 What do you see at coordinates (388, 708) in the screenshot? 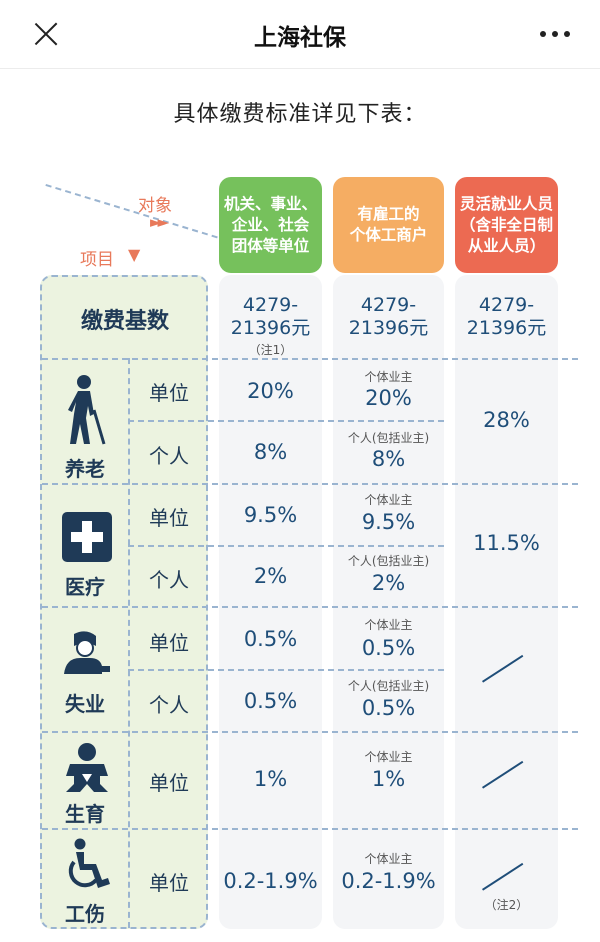
I see `unemployment-personal-self-employed: 0.5%` at bounding box center [388, 708].